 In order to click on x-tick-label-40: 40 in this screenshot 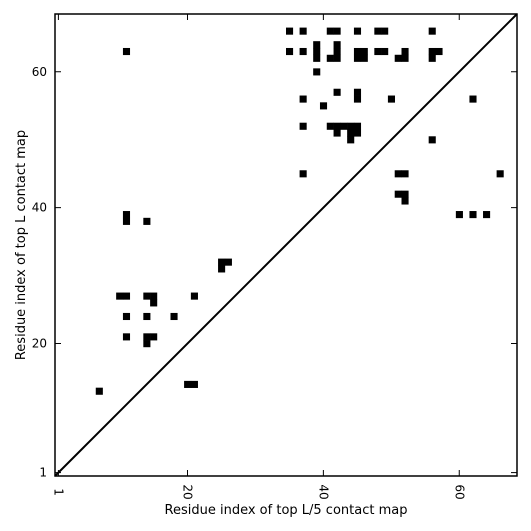, I will do `click(323, 491)`.